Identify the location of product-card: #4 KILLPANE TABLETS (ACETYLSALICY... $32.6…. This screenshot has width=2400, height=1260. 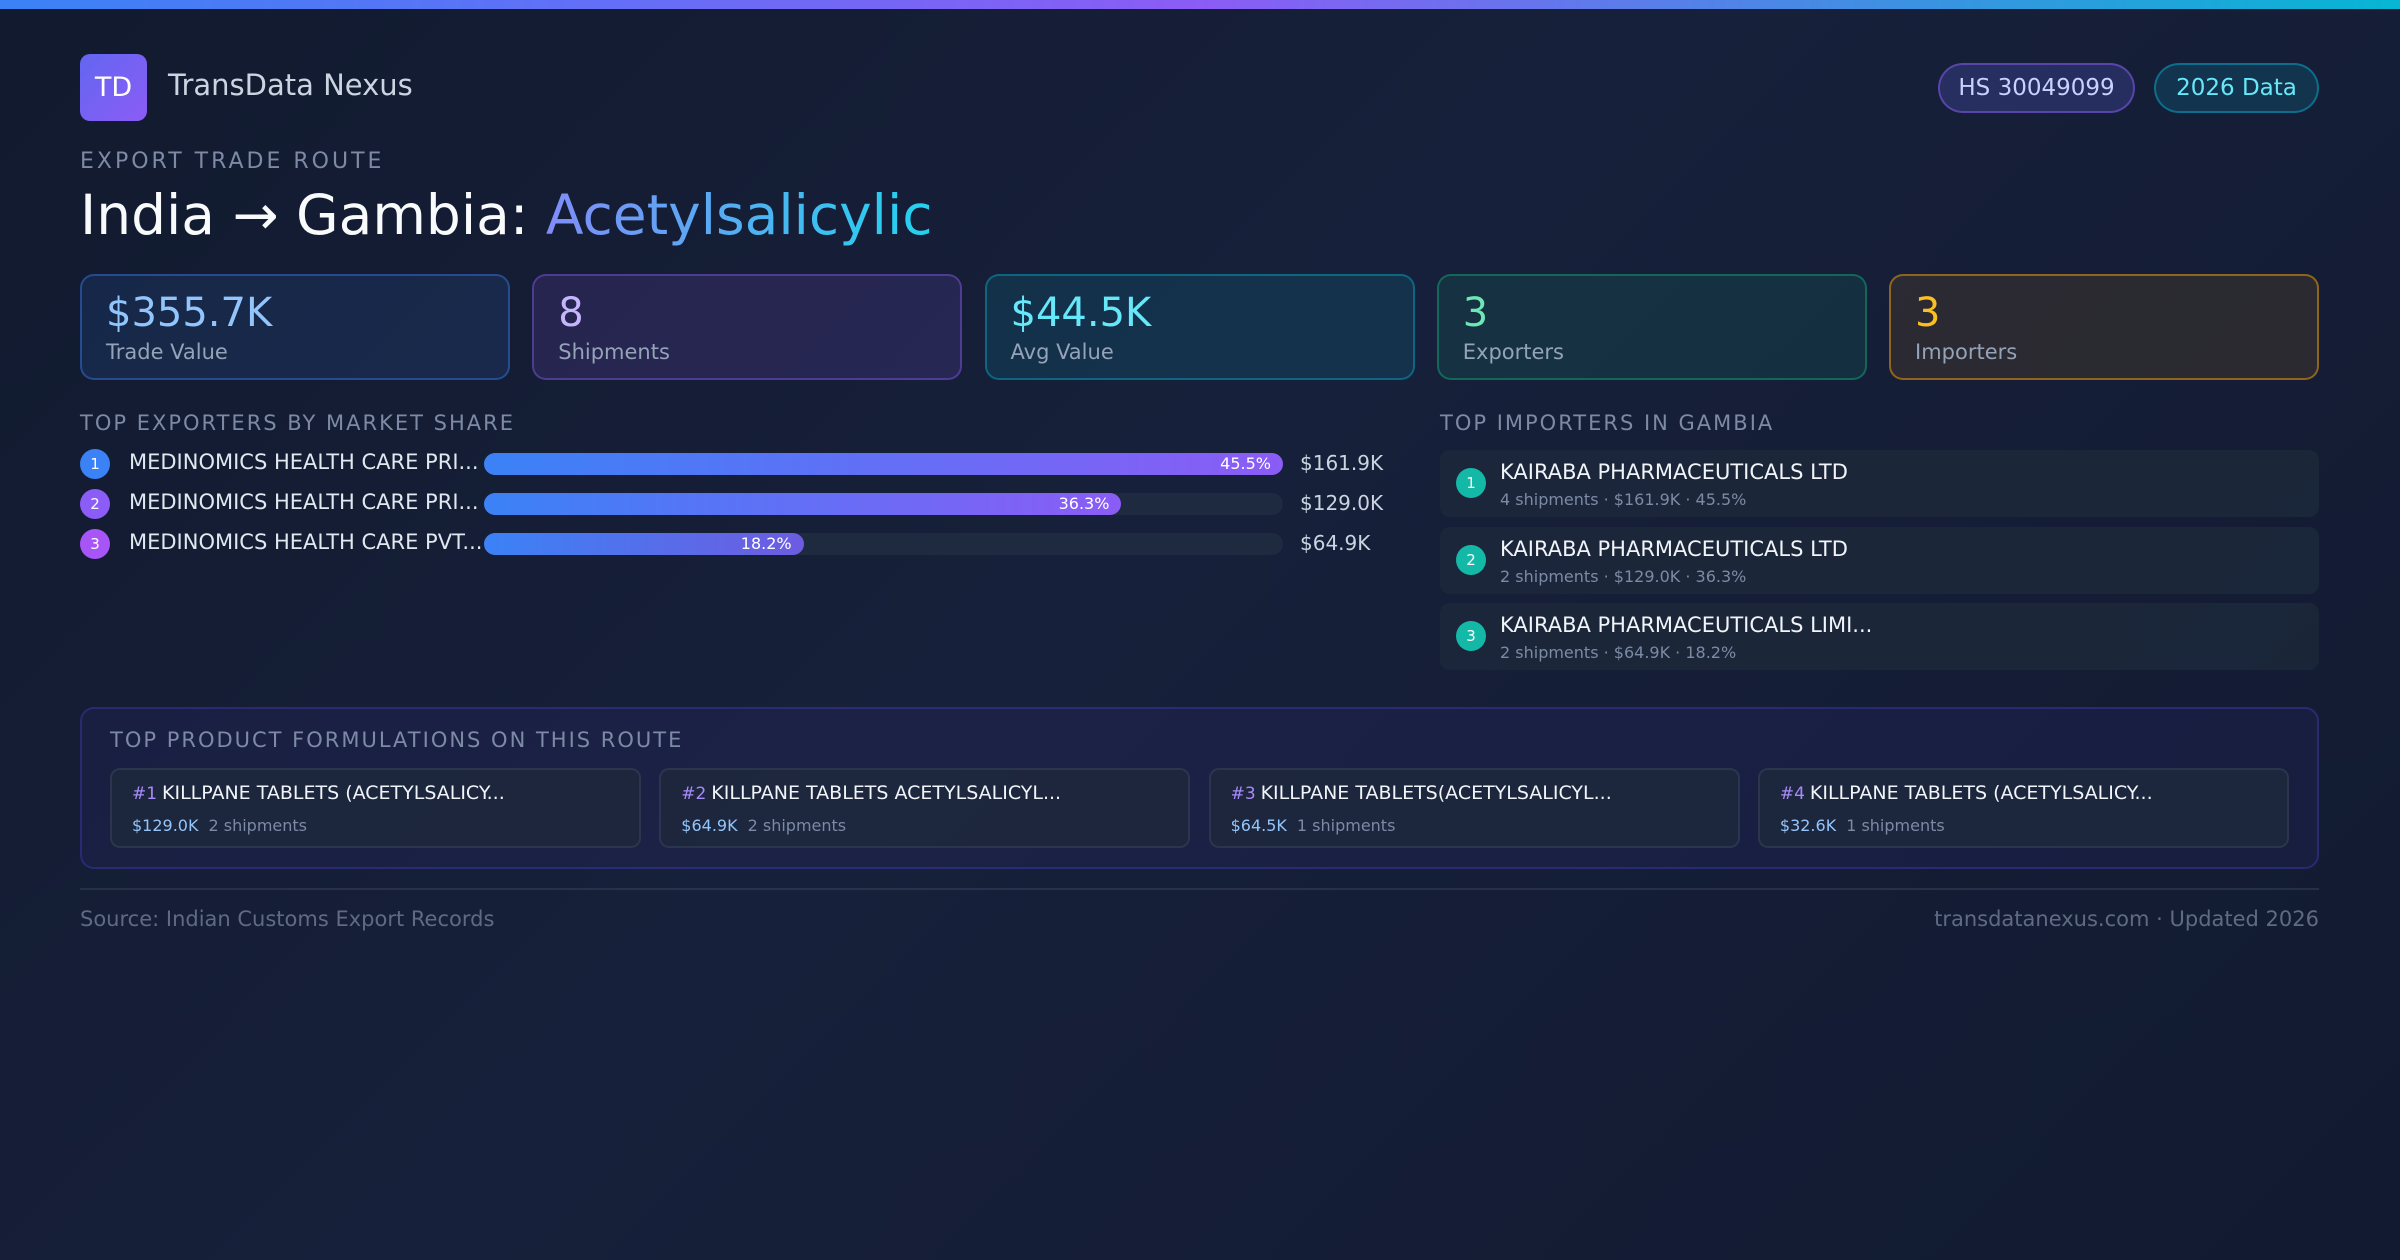
(2023, 808).